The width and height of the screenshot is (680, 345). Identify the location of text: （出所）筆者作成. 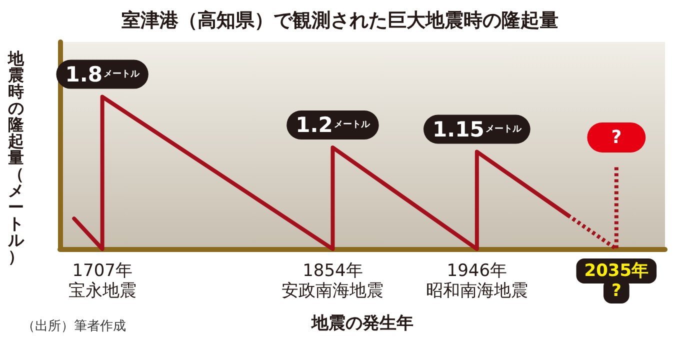
(74, 326).